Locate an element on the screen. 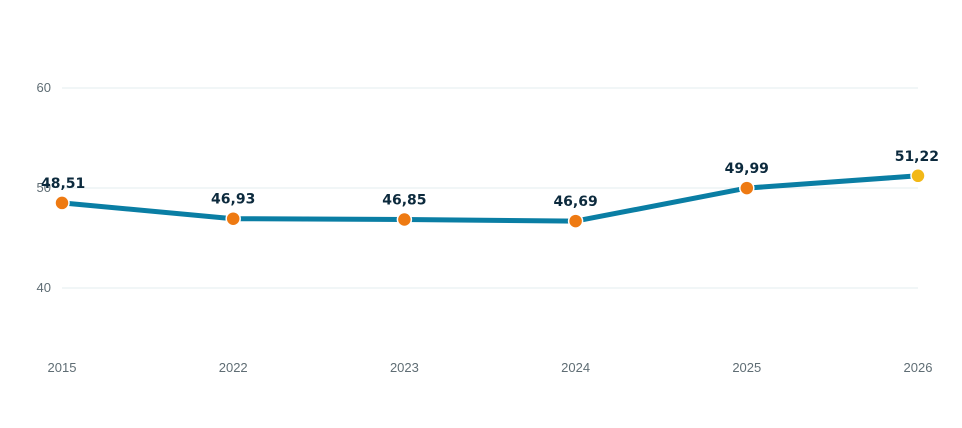  points-layer is located at coordinates (490, 198).